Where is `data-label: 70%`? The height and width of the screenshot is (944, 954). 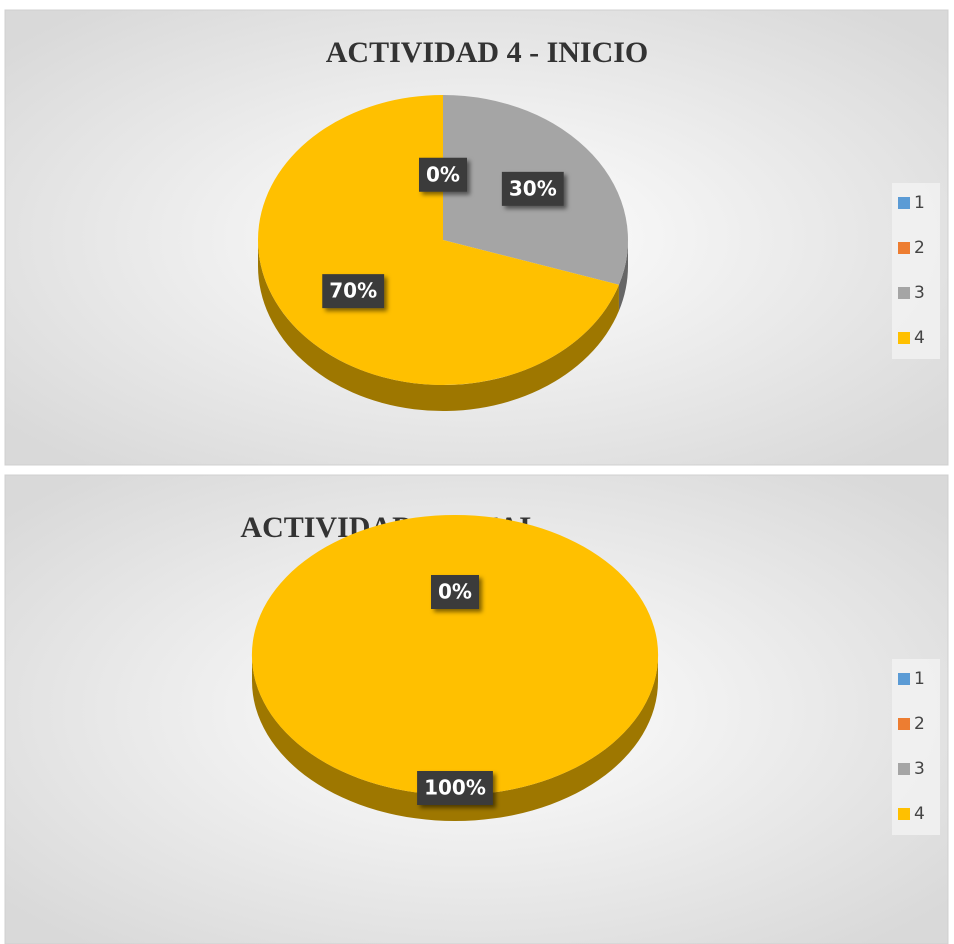
data-label: 70% is located at coordinates (353, 291).